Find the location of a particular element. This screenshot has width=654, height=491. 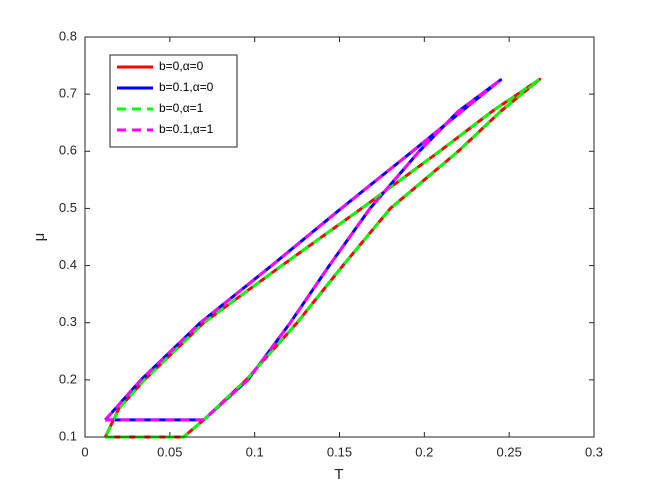

x-tick-label: 0.3 is located at coordinates (594, 451).